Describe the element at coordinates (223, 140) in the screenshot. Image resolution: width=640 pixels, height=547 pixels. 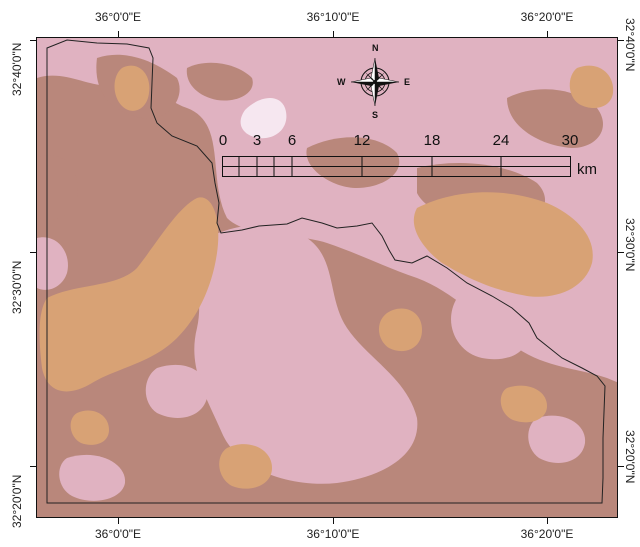
I see `scale-label-0: 0` at that location.